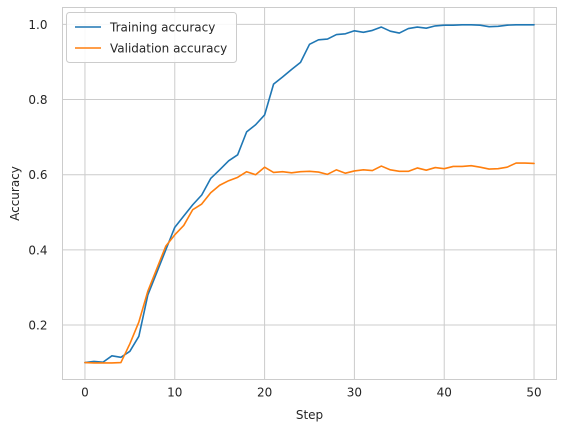  What do you see at coordinates (354, 393) in the screenshot?
I see `x-tick-label: 30` at bounding box center [354, 393].